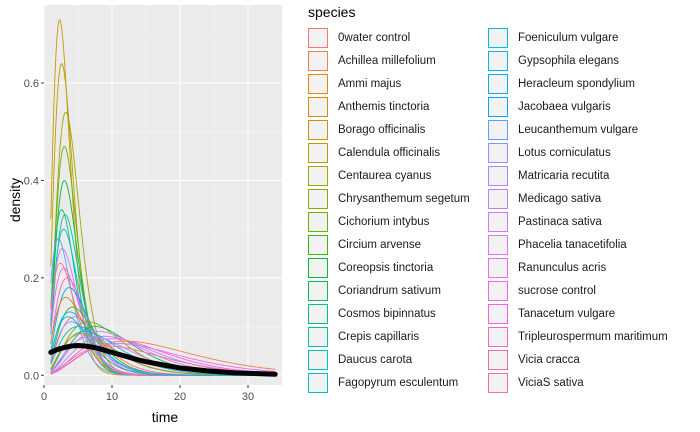 This screenshot has height=432, width=700. I want to click on legend-label: Daucus carota, so click(375, 359).